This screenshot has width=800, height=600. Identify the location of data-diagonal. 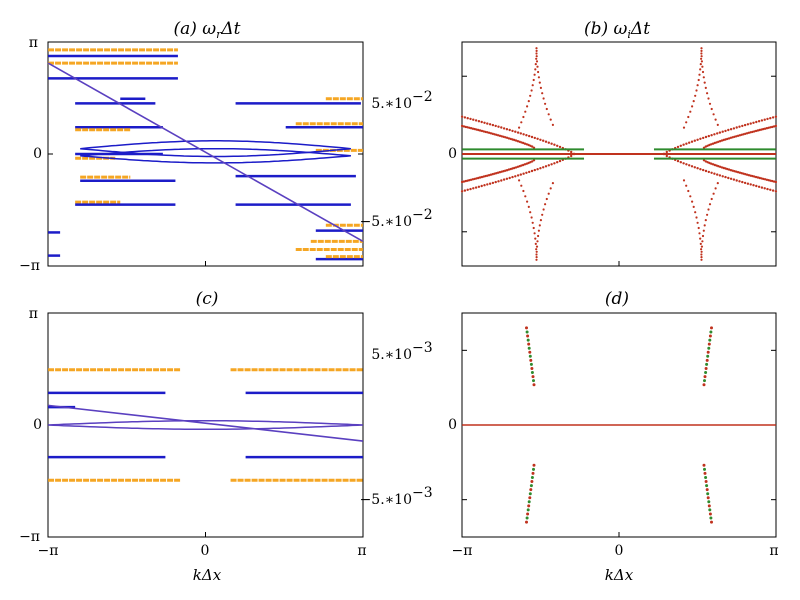
(205, 152).